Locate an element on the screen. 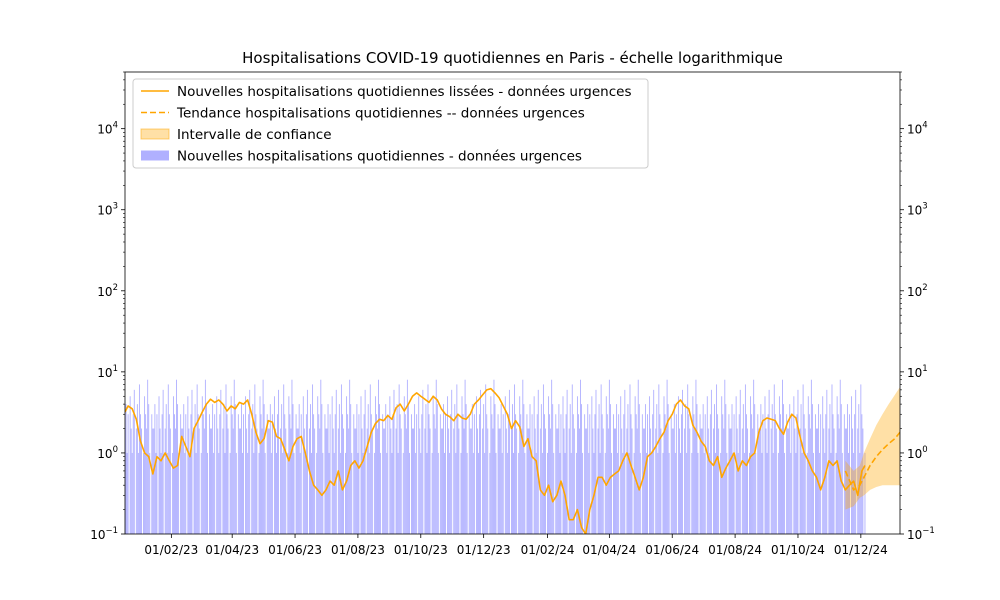 Image resolution: width=1000 pixels, height=600 pixels. legend-label: Intervalle de confiance is located at coordinates (254, 135).